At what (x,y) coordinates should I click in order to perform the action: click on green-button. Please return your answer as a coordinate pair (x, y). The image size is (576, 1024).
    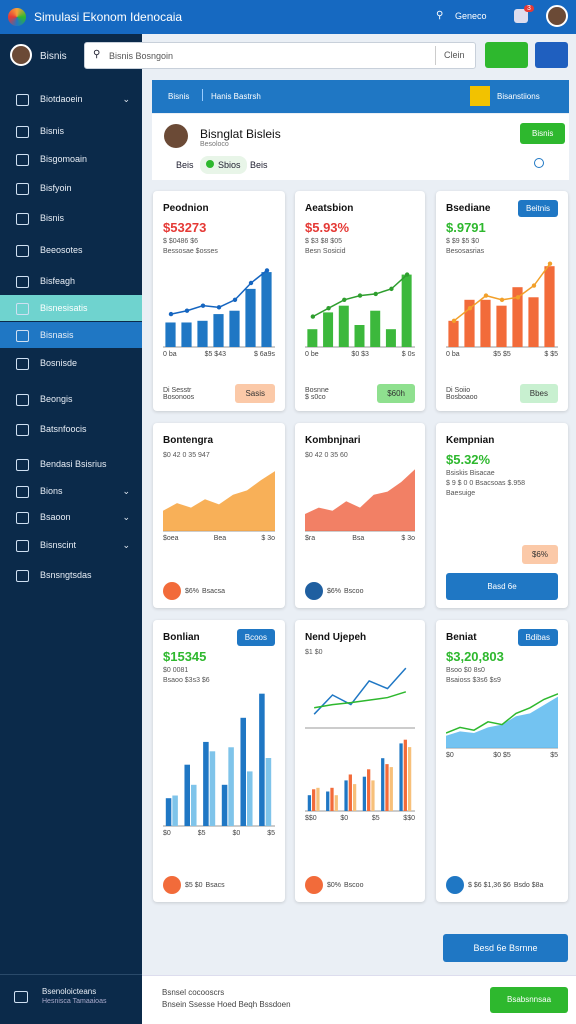
    Looking at the image, I should click on (506, 55).